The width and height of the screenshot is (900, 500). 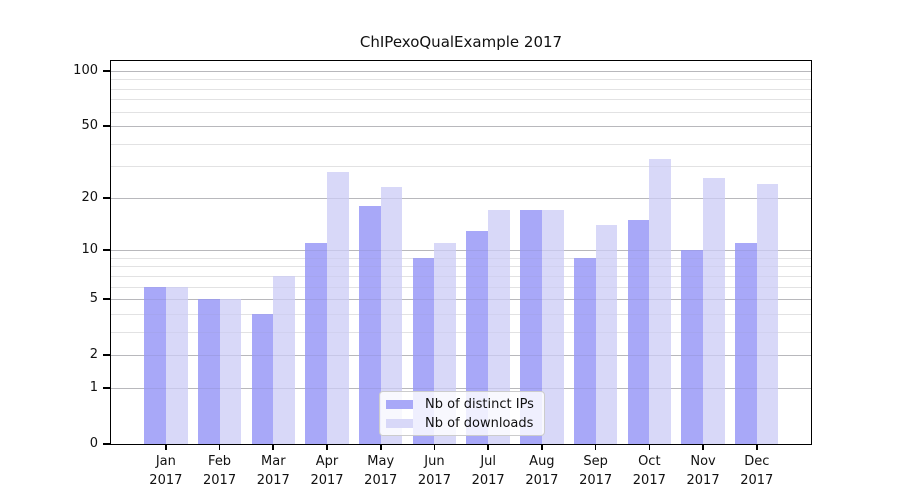 What do you see at coordinates (381, 461) in the screenshot?
I see `x-label-month: May` at bounding box center [381, 461].